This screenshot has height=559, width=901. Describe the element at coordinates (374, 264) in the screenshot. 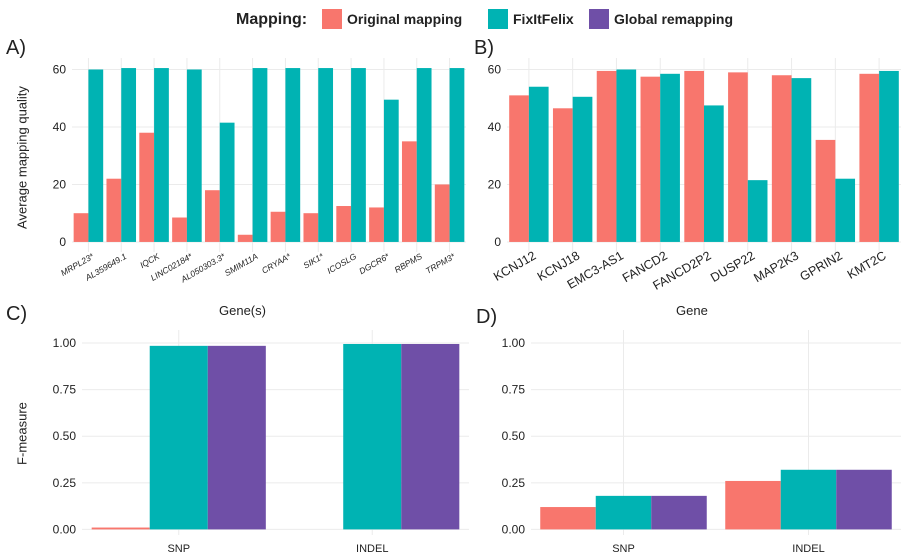

I see `panel-a-x-tick-label: DGCR6*` at that location.